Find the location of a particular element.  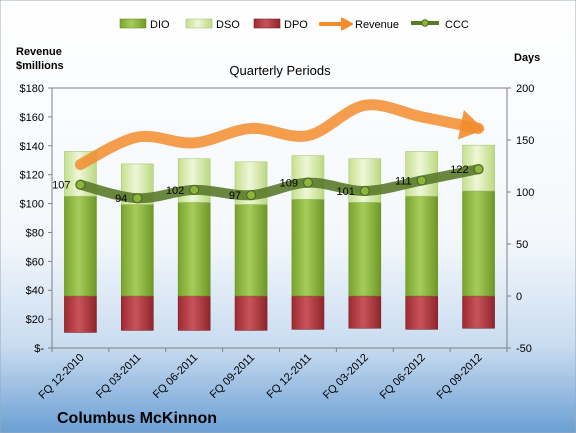

right-axis-tick-label: 200 is located at coordinates (525, 89).